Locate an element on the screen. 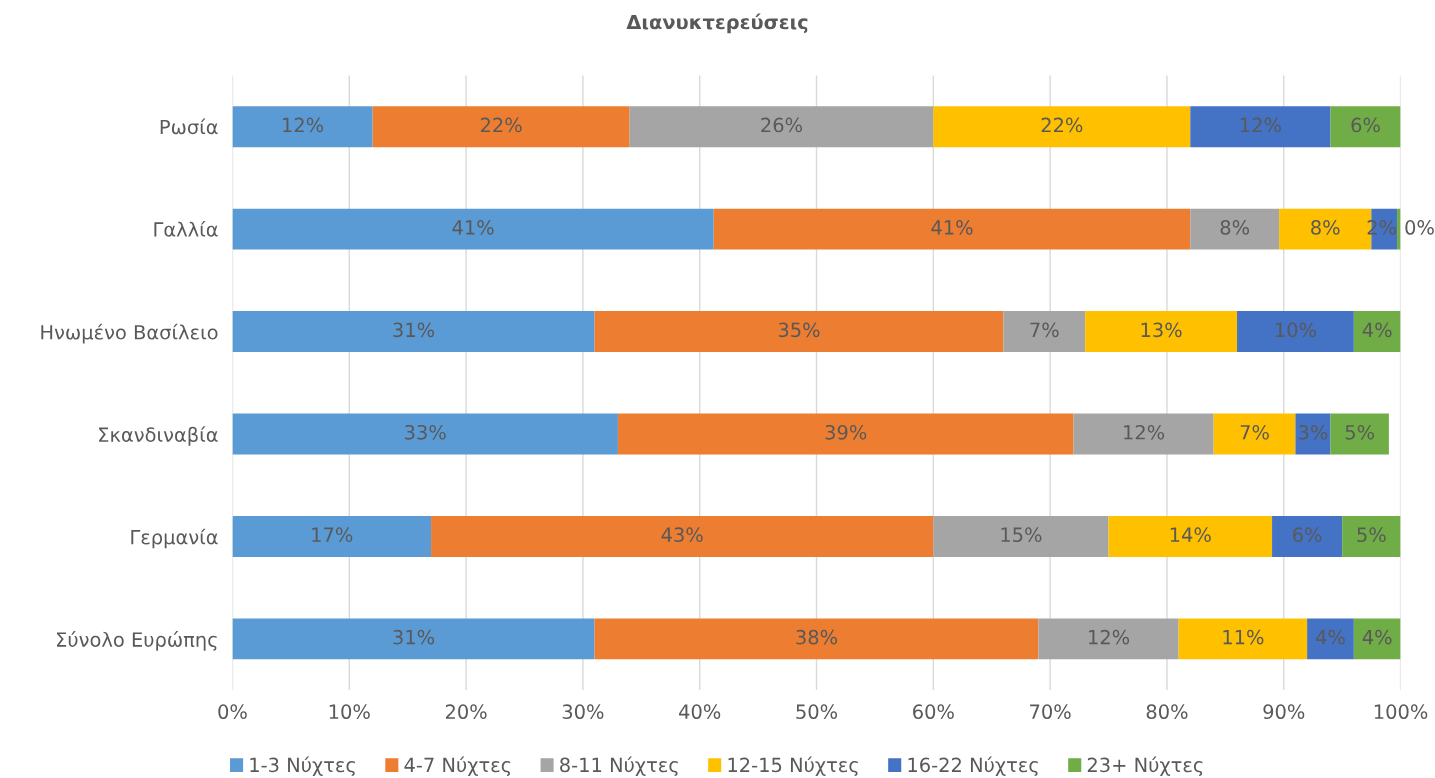 This screenshot has width=1435, height=778. data-label: 10% is located at coordinates (1295, 330).